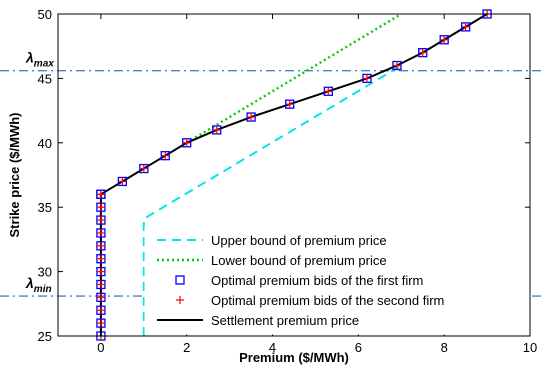  I want to click on legend-label: Settlement premium price, so click(285, 320).